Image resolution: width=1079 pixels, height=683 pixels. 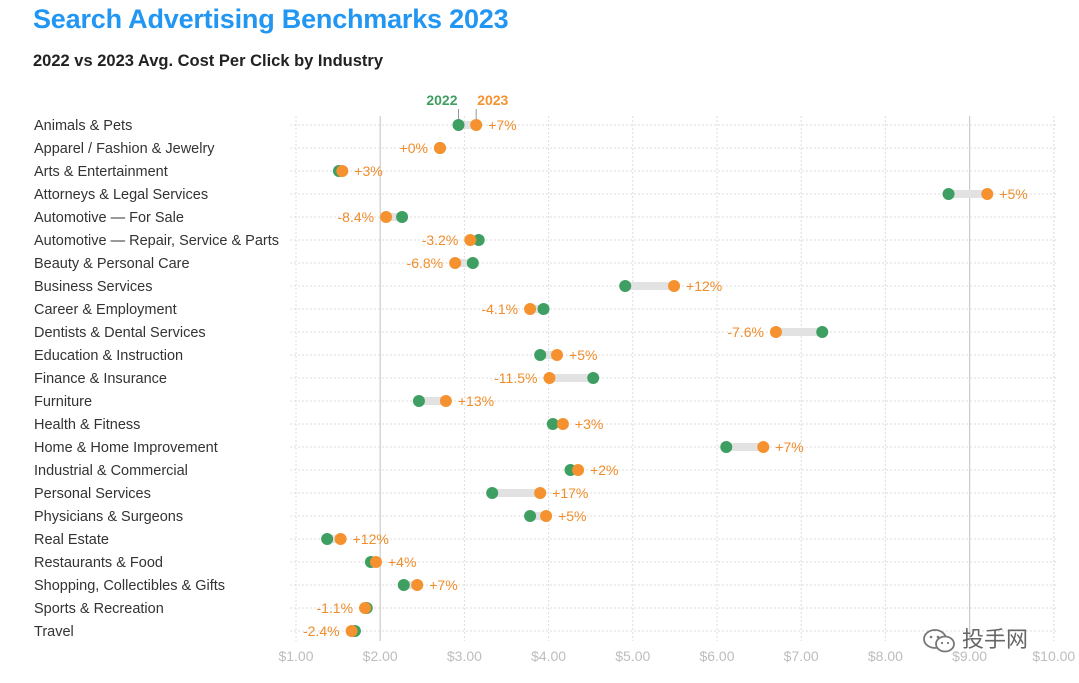 What do you see at coordinates (121, 195) in the screenshot?
I see `category-label: Attorneys & Legal Services` at bounding box center [121, 195].